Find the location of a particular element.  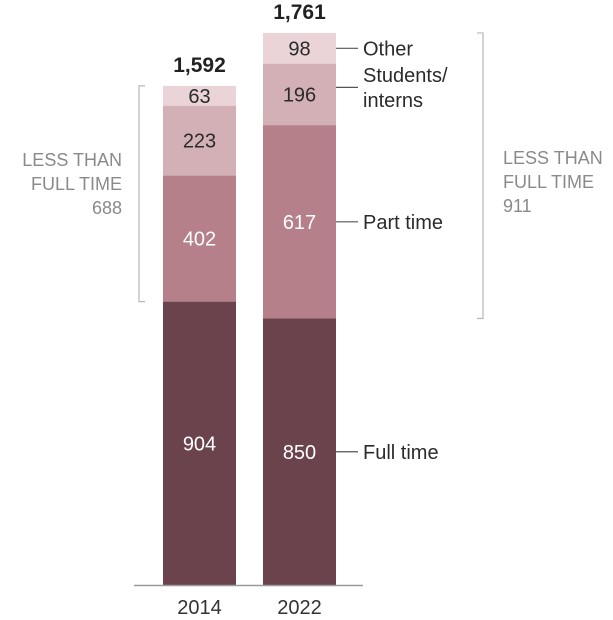

series-label-other: Other is located at coordinates (388, 49).